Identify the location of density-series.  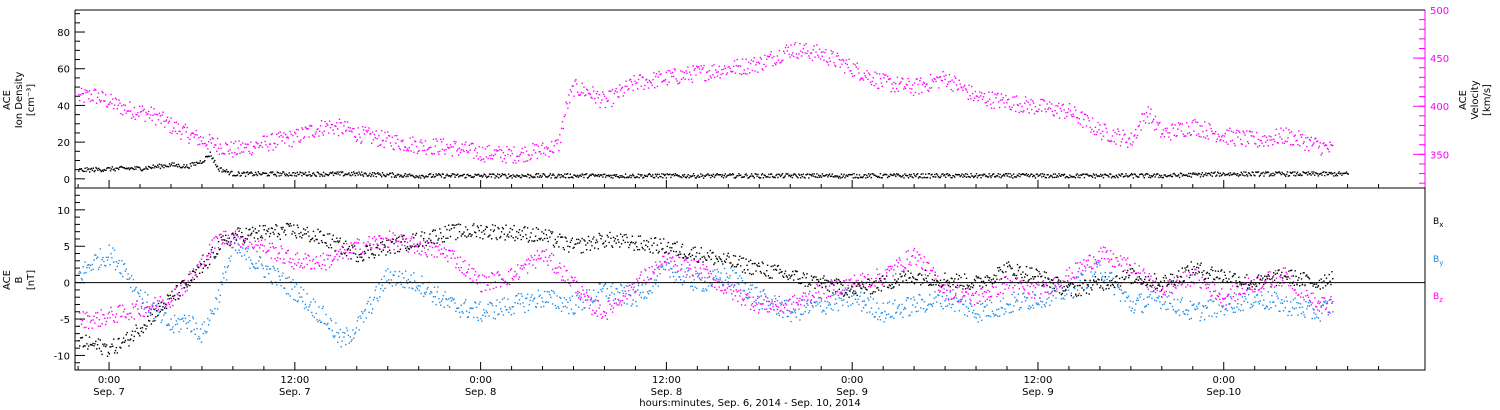
(713, 165).